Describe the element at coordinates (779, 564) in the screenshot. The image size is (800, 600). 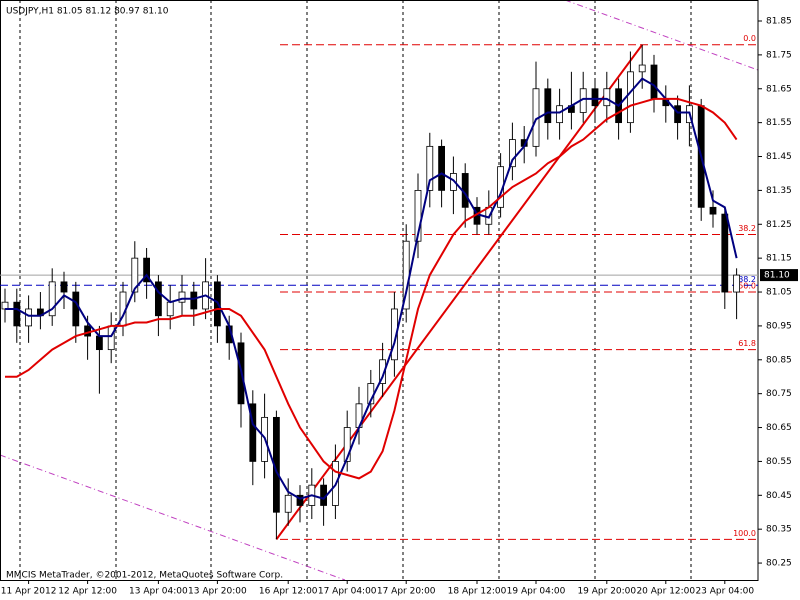
I see `y-tick-label: 80.25` at that location.